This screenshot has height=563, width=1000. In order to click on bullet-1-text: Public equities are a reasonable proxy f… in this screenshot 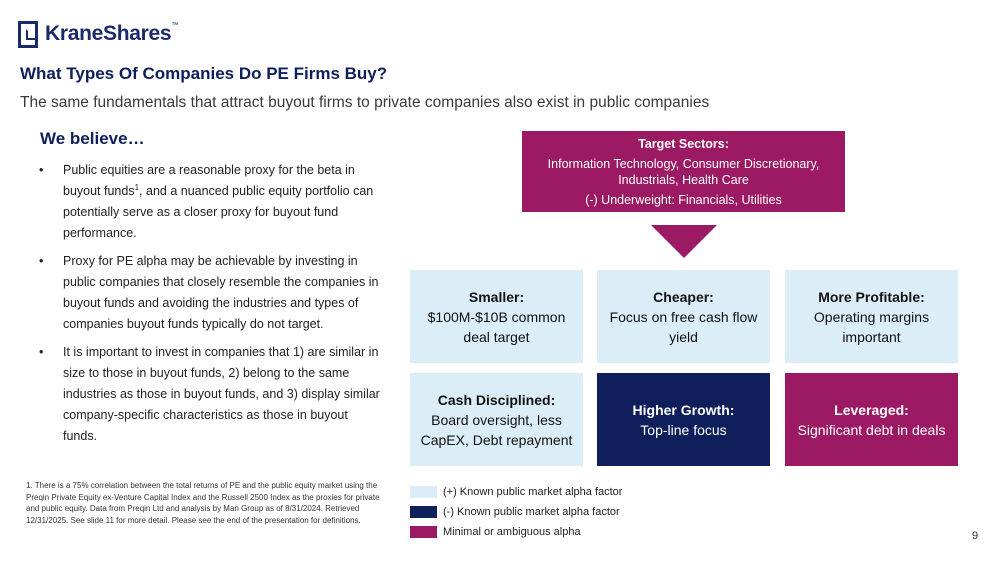, I will do `click(209, 180)`.